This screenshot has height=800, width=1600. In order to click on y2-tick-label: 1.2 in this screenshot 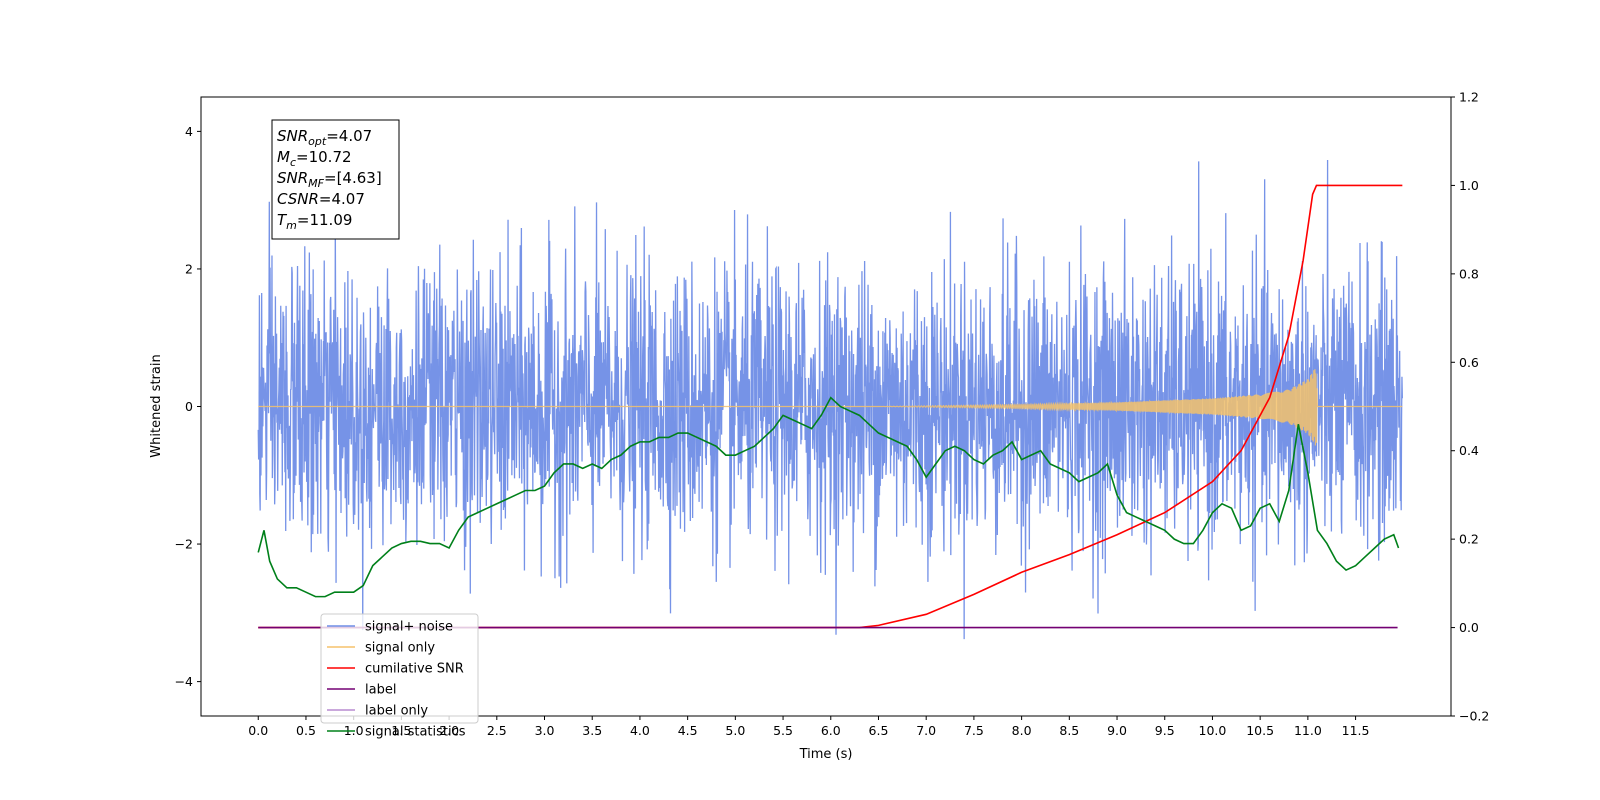, I will do `click(1469, 97)`.